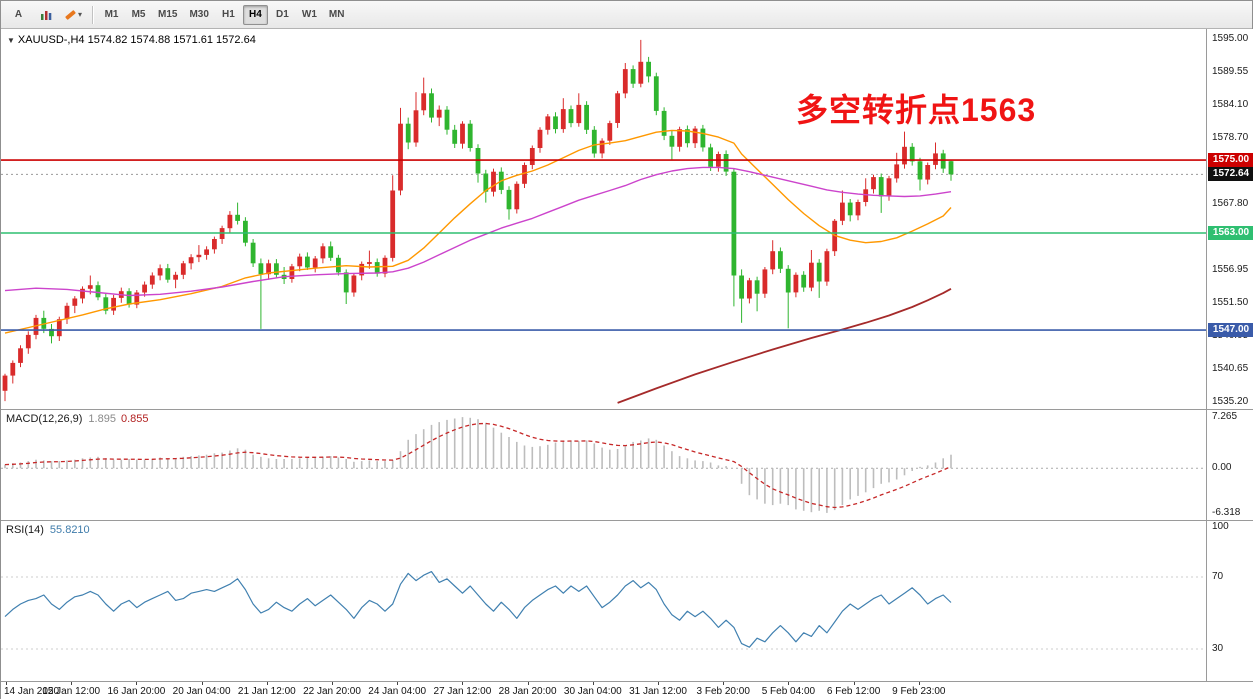  I want to click on timeframe-button-w1: W1, so click(309, 14).